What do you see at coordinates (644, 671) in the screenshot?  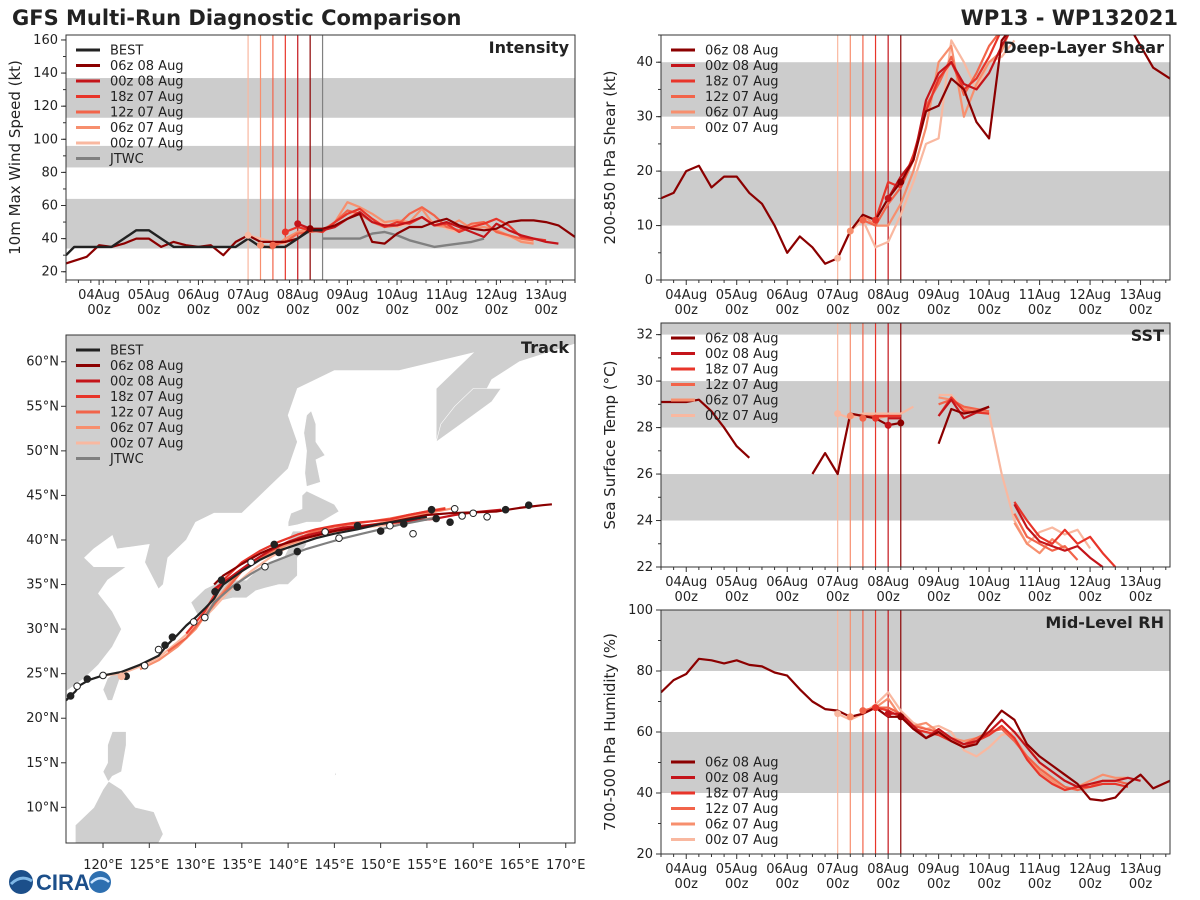 I see `rh-ytick-label: 80` at bounding box center [644, 671].